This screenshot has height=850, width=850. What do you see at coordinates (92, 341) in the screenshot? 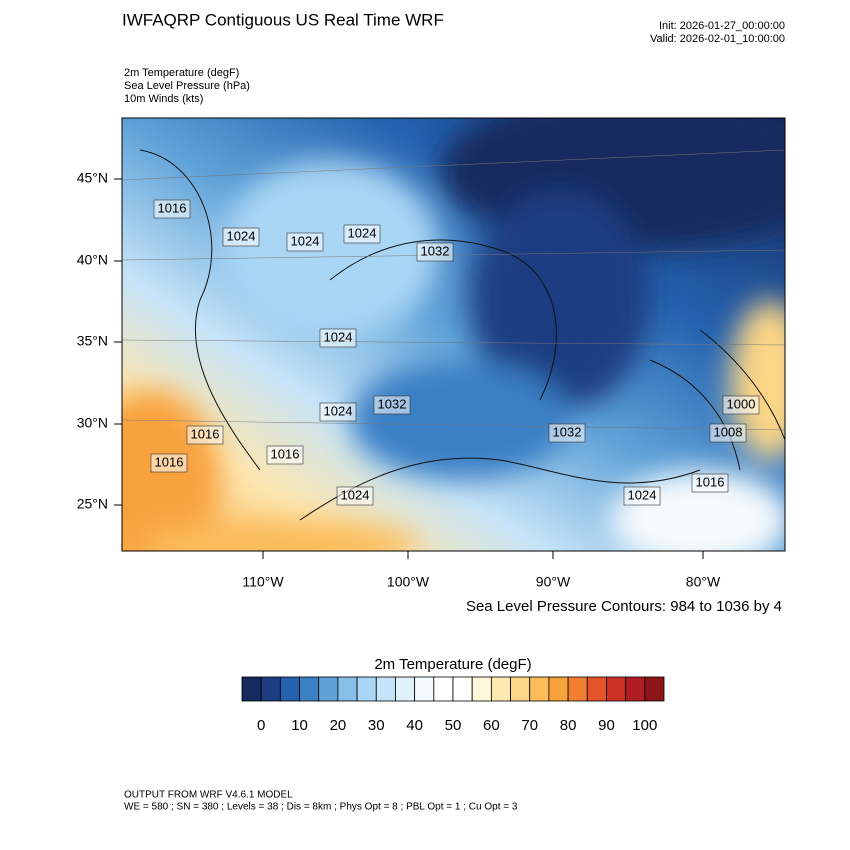
I see `lat-label: 35°N` at bounding box center [92, 341].